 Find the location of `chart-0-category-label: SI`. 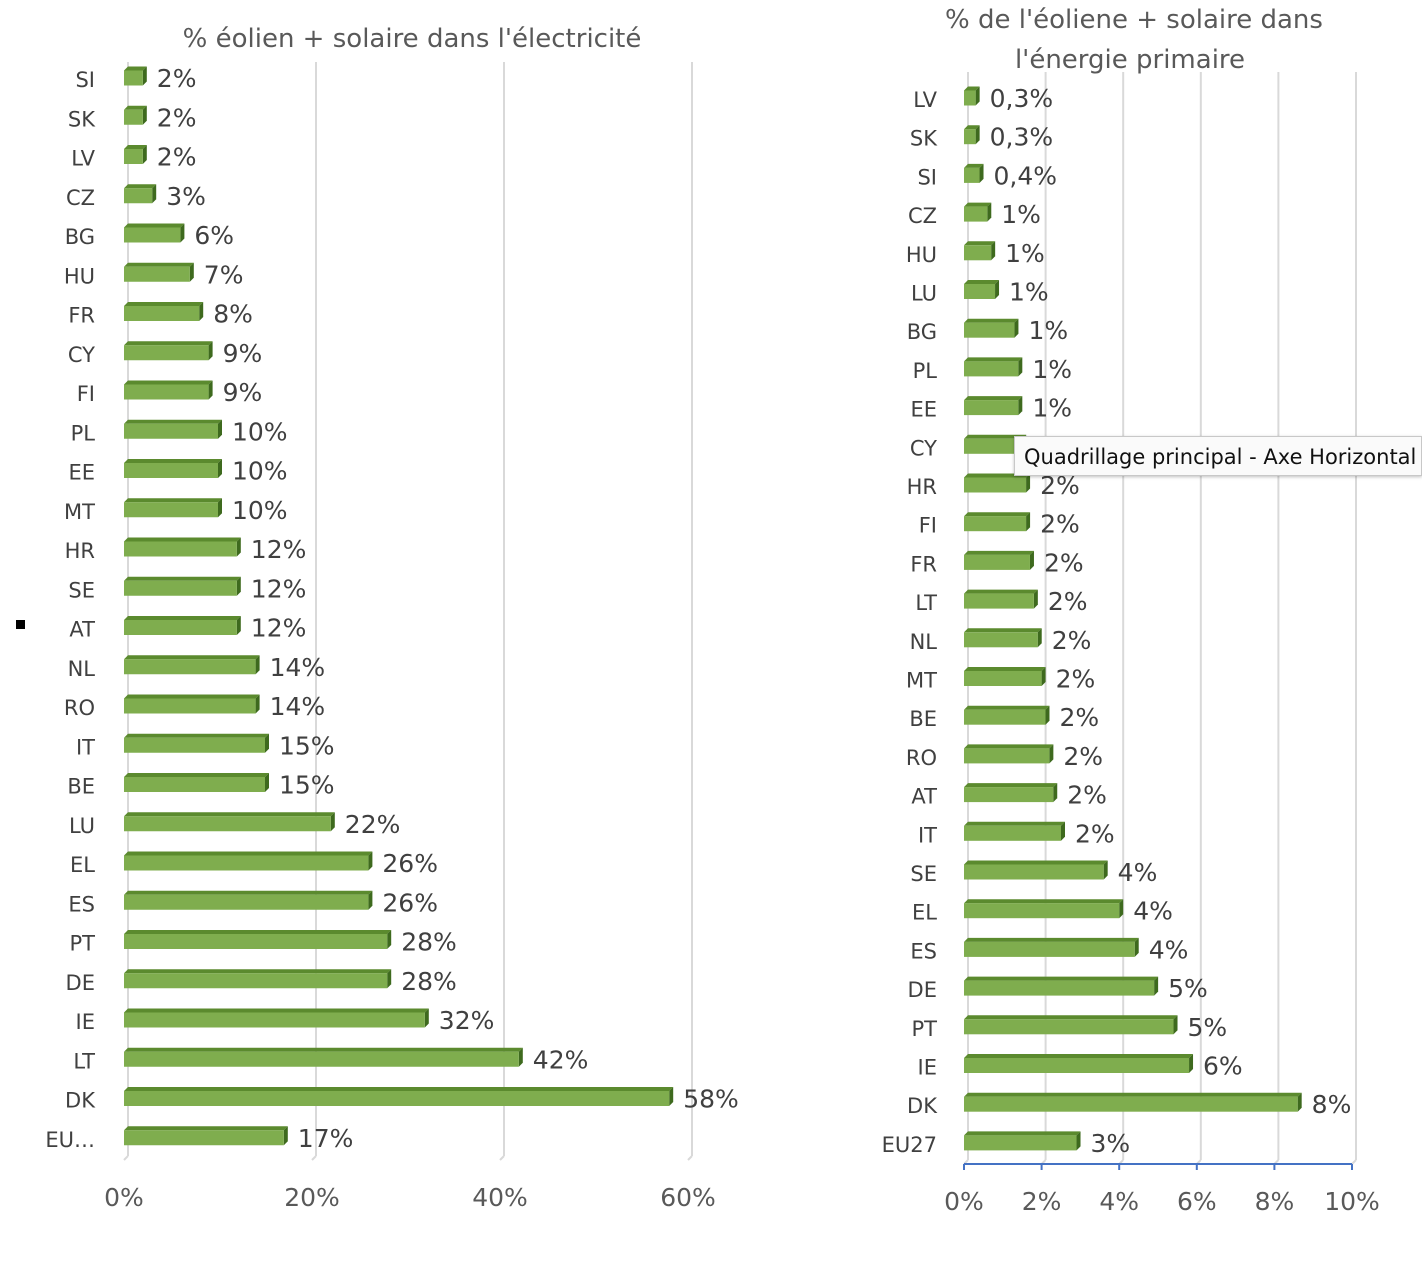

chart-0-category-label: SI is located at coordinates (85, 80).